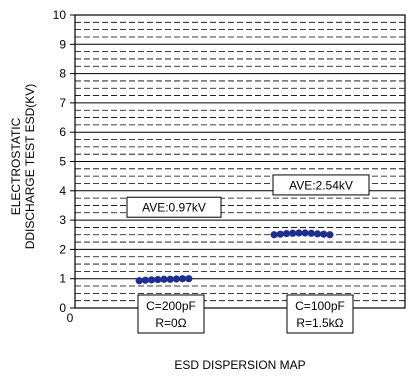 Image resolution: width=413 pixels, height=376 pixels. I want to click on y-axis-ticks: 0 1 2 3 4 5 6 7 8 9 10, so click(64, 161).